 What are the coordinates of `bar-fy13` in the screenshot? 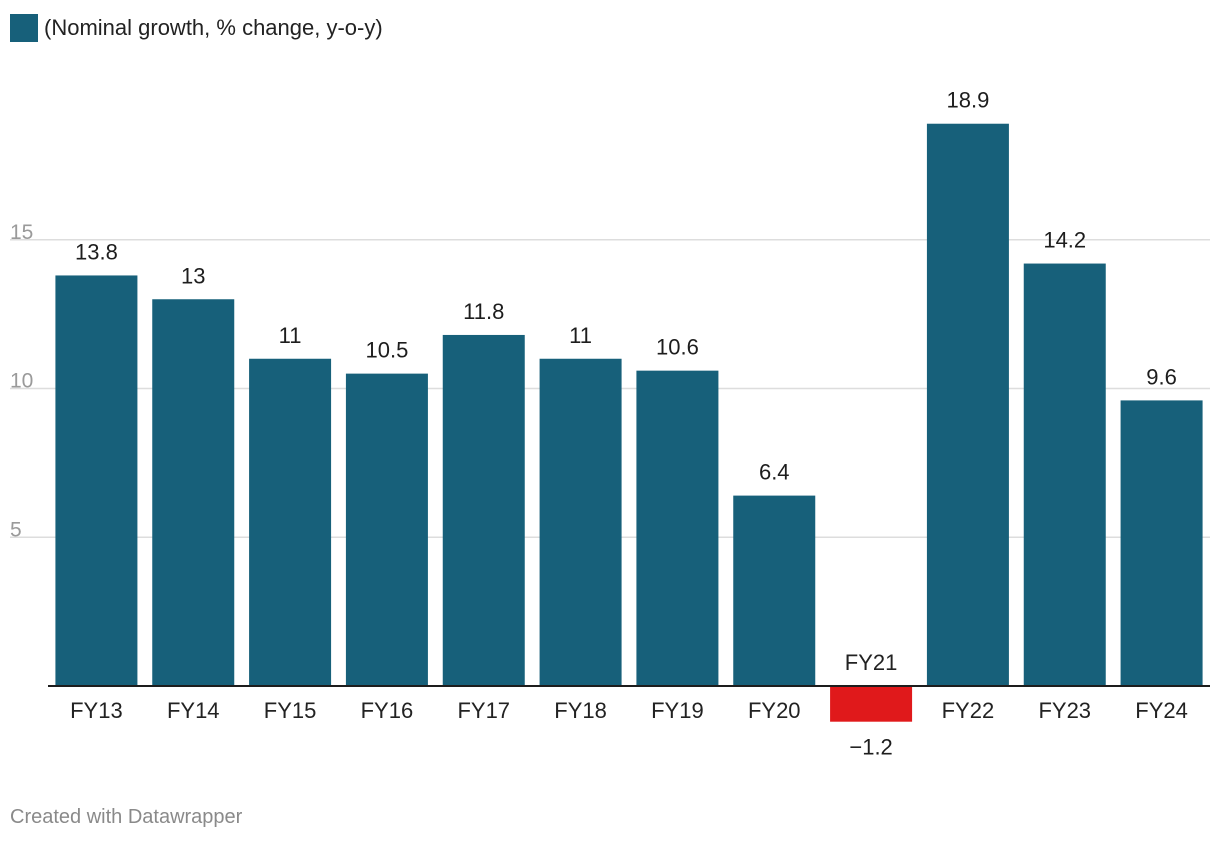 It's located at (96, 480).